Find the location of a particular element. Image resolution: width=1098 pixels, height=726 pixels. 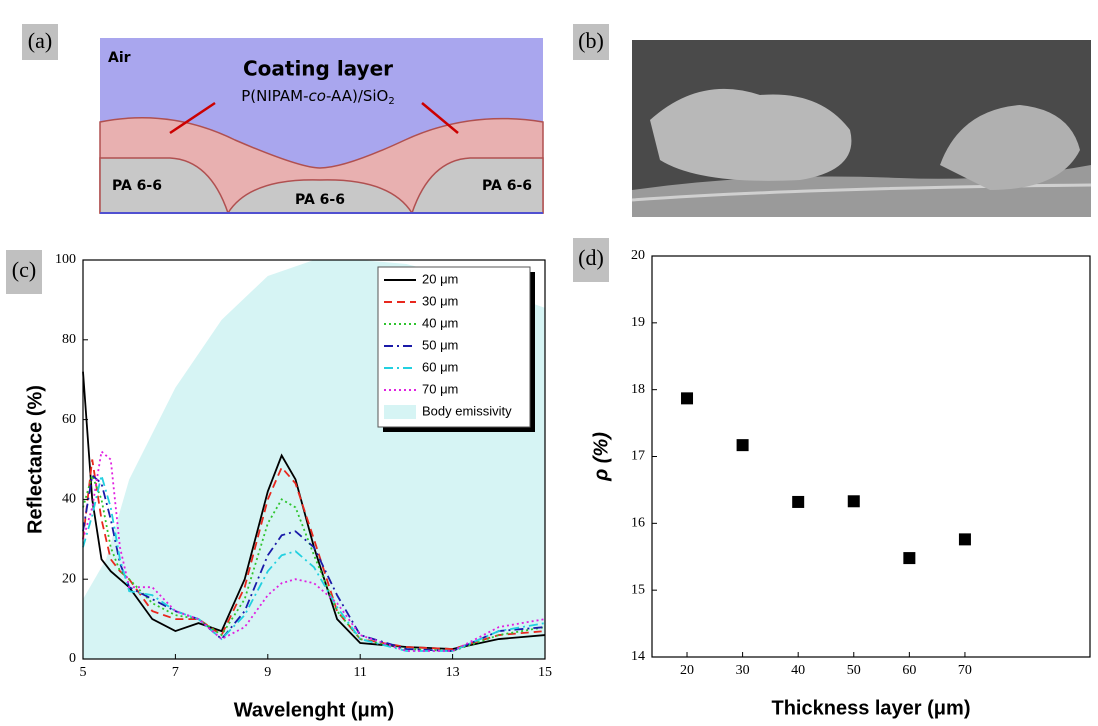

y-tick-label: 15 is located at coordinates (638, 589).